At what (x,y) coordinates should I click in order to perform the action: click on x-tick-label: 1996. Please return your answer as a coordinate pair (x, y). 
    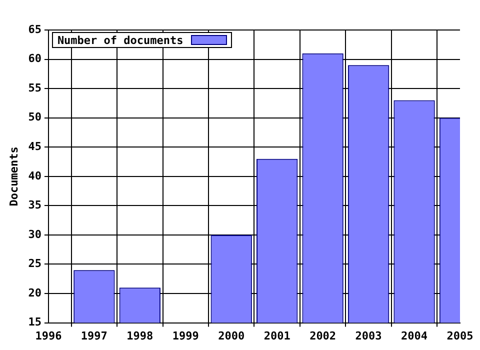
    Looking at the image, I should click on (48, 335).